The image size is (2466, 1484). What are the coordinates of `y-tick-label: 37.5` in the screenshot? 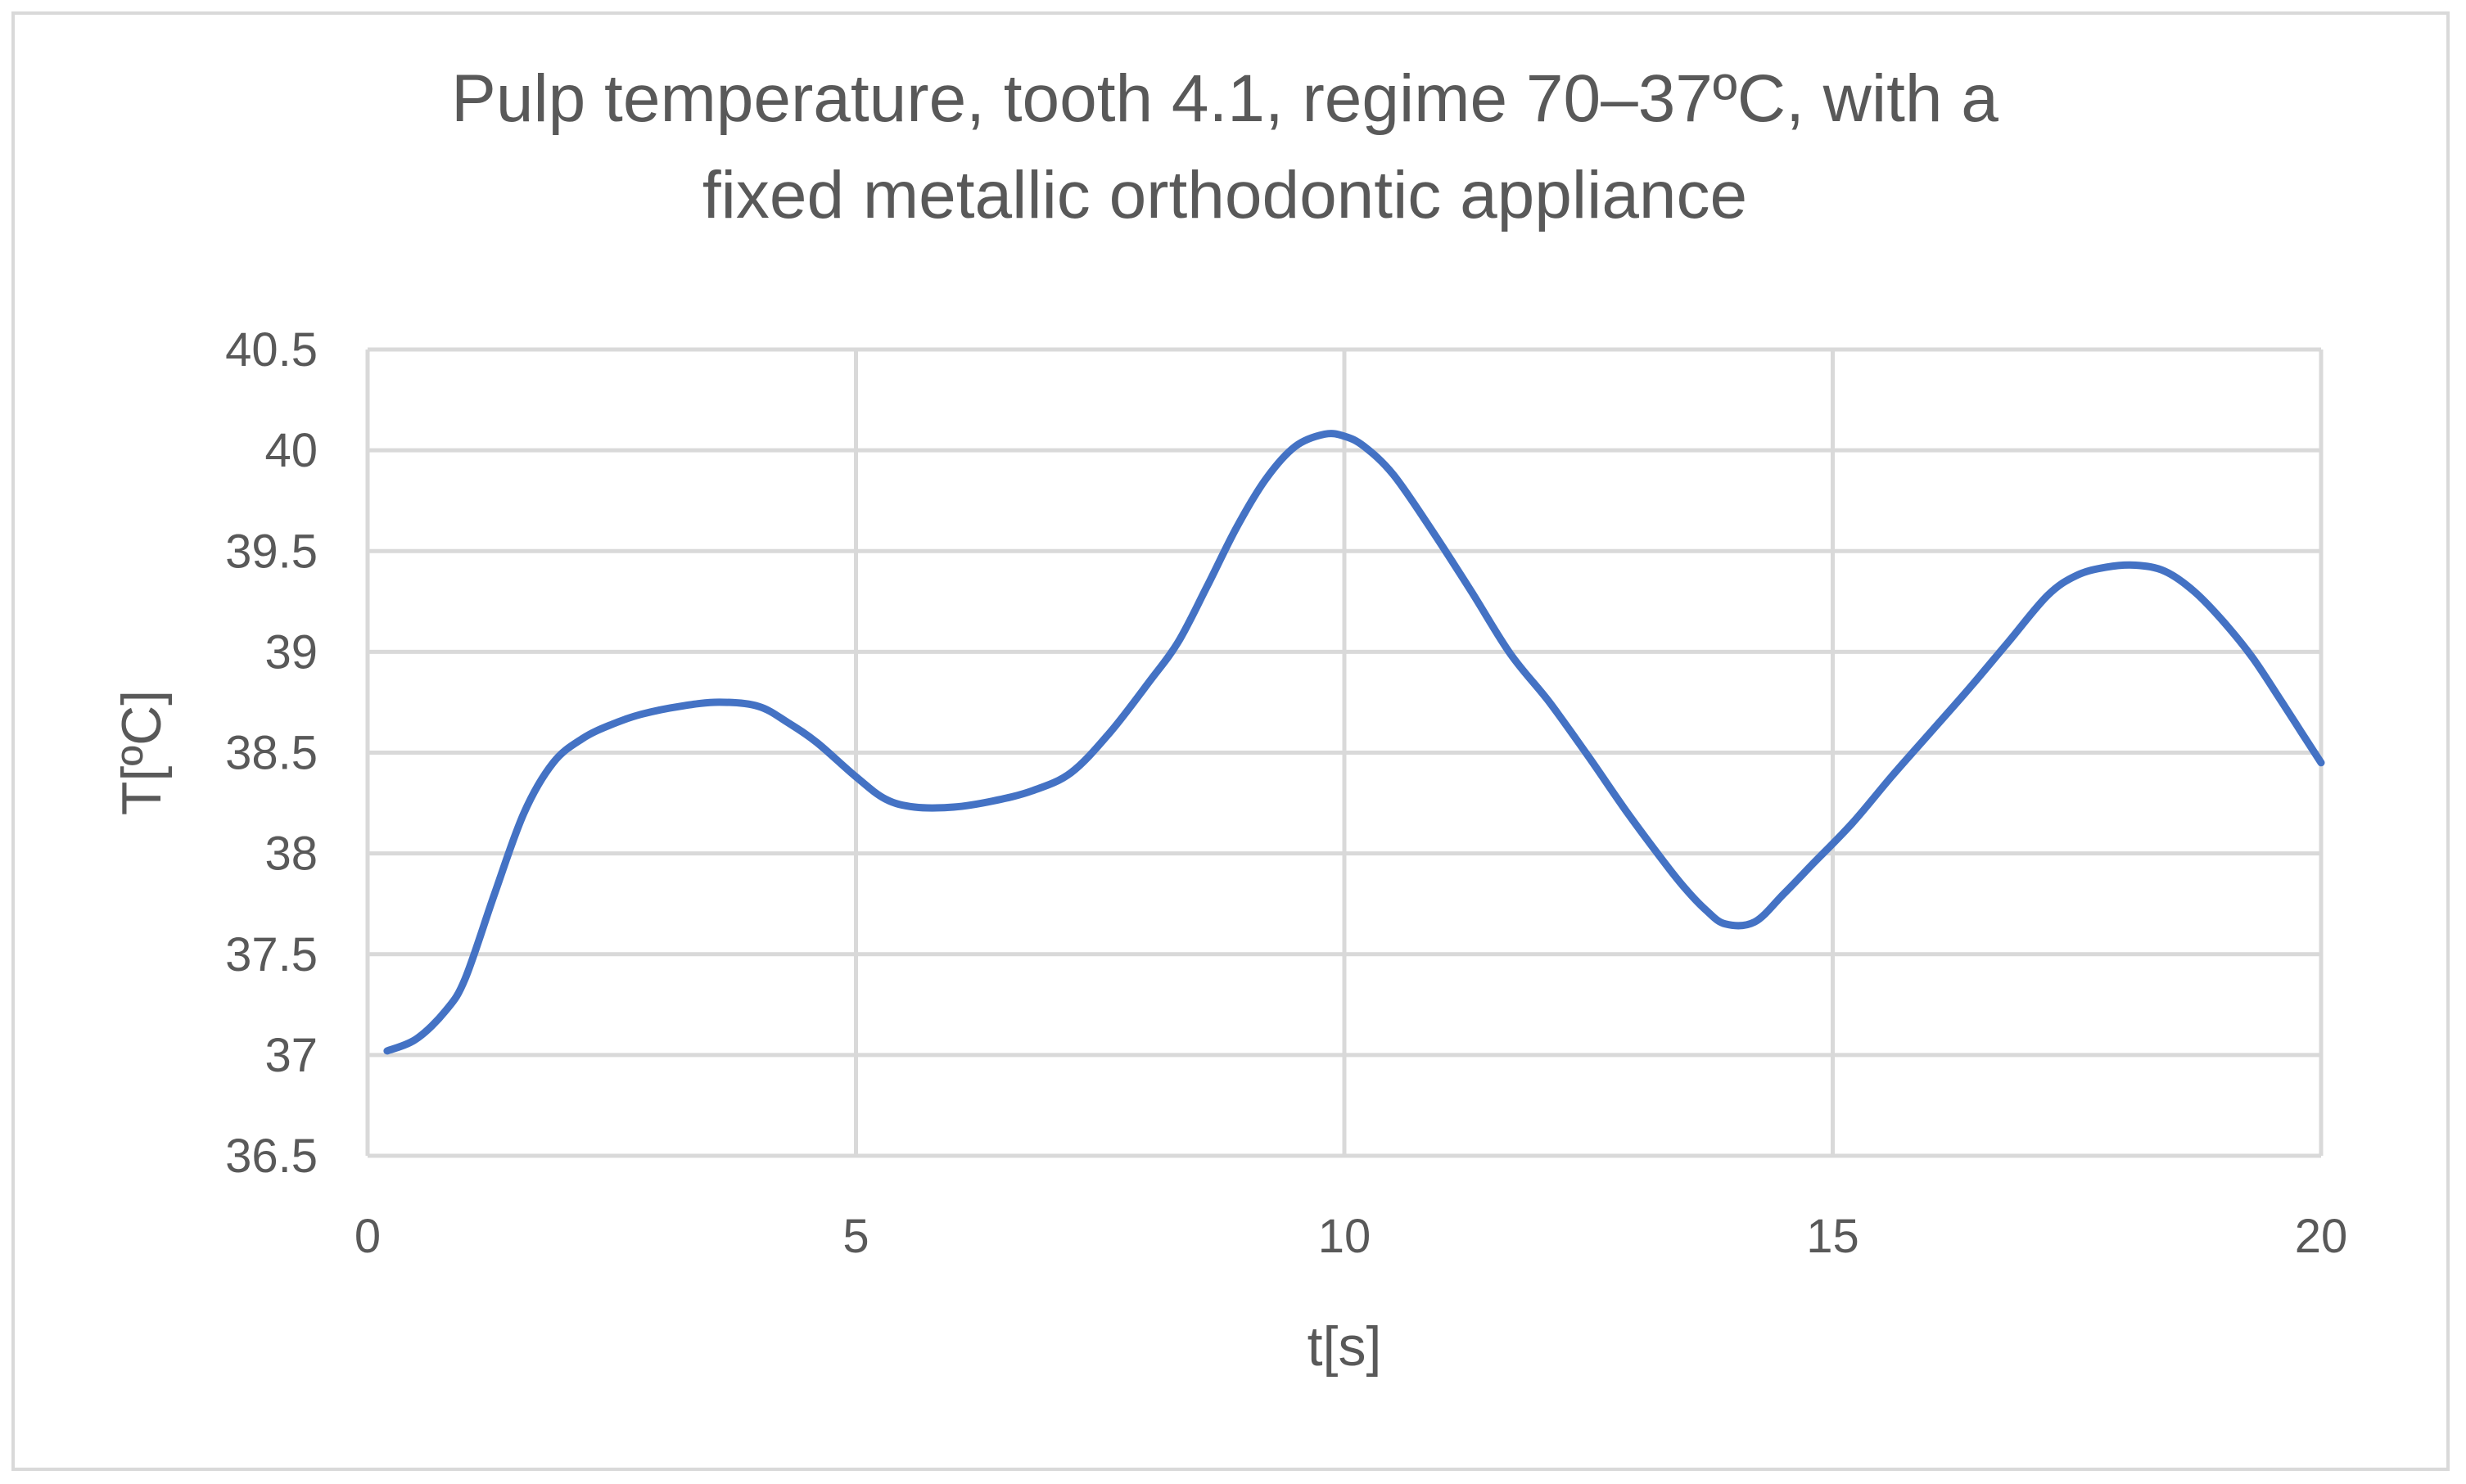 It's located at (271, 954).